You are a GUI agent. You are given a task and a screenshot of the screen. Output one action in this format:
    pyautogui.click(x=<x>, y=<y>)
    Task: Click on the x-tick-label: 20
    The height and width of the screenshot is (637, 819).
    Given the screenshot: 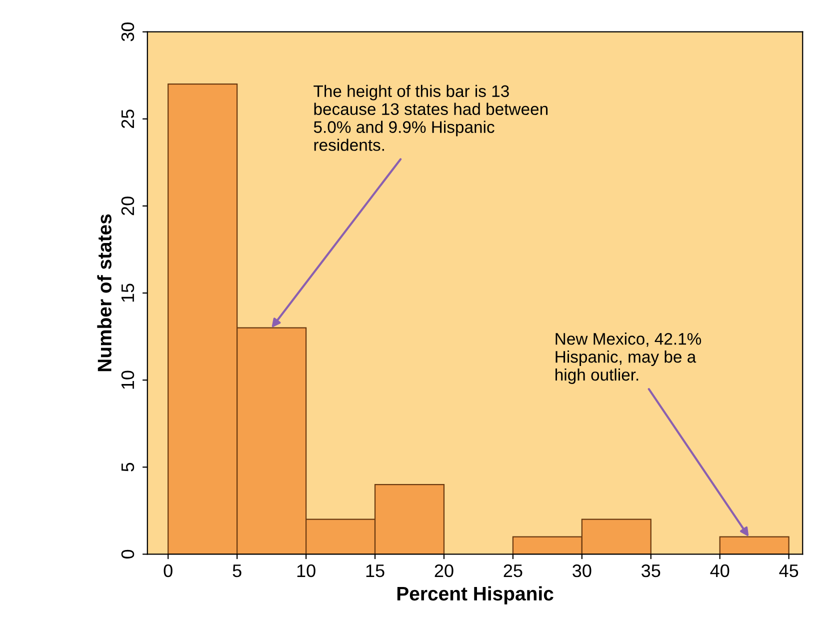 What is the action you would take?
    pyautogui.click(x=444, y=571)
    